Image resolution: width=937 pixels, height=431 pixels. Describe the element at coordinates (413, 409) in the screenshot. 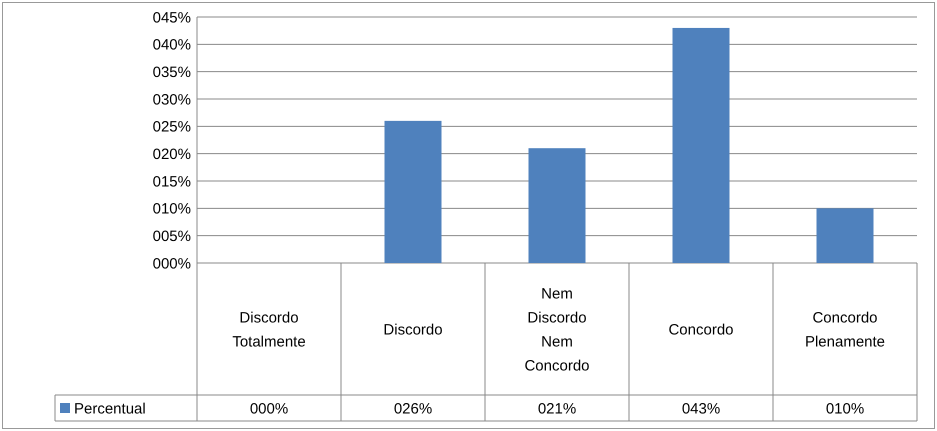

I see `data-label: 026%` at that location.